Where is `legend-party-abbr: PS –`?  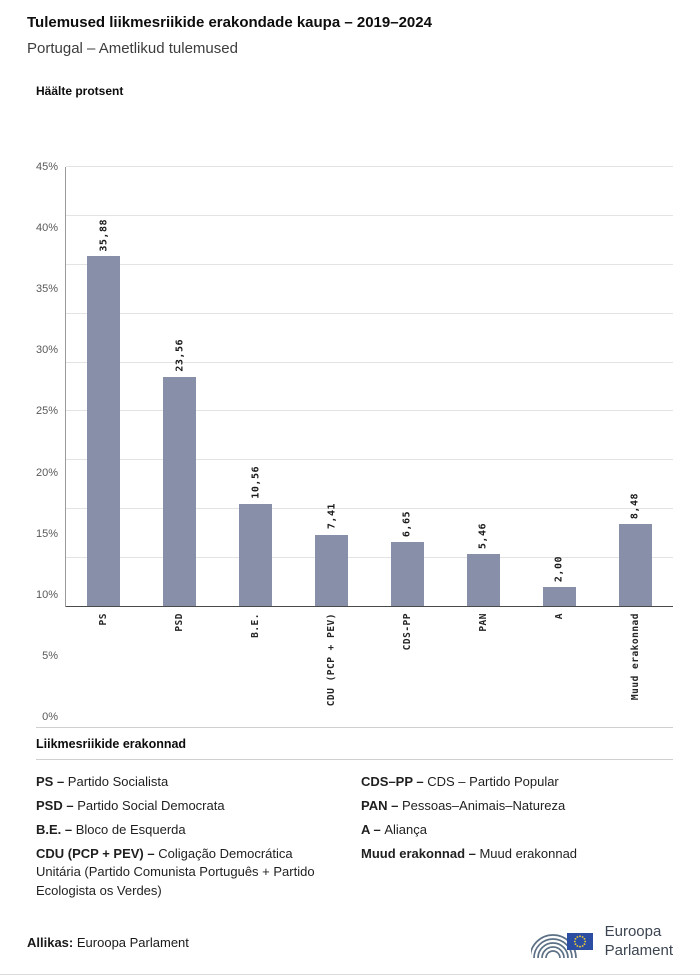
legend-party-abbr: PS – is located at coordinates (52, 781).